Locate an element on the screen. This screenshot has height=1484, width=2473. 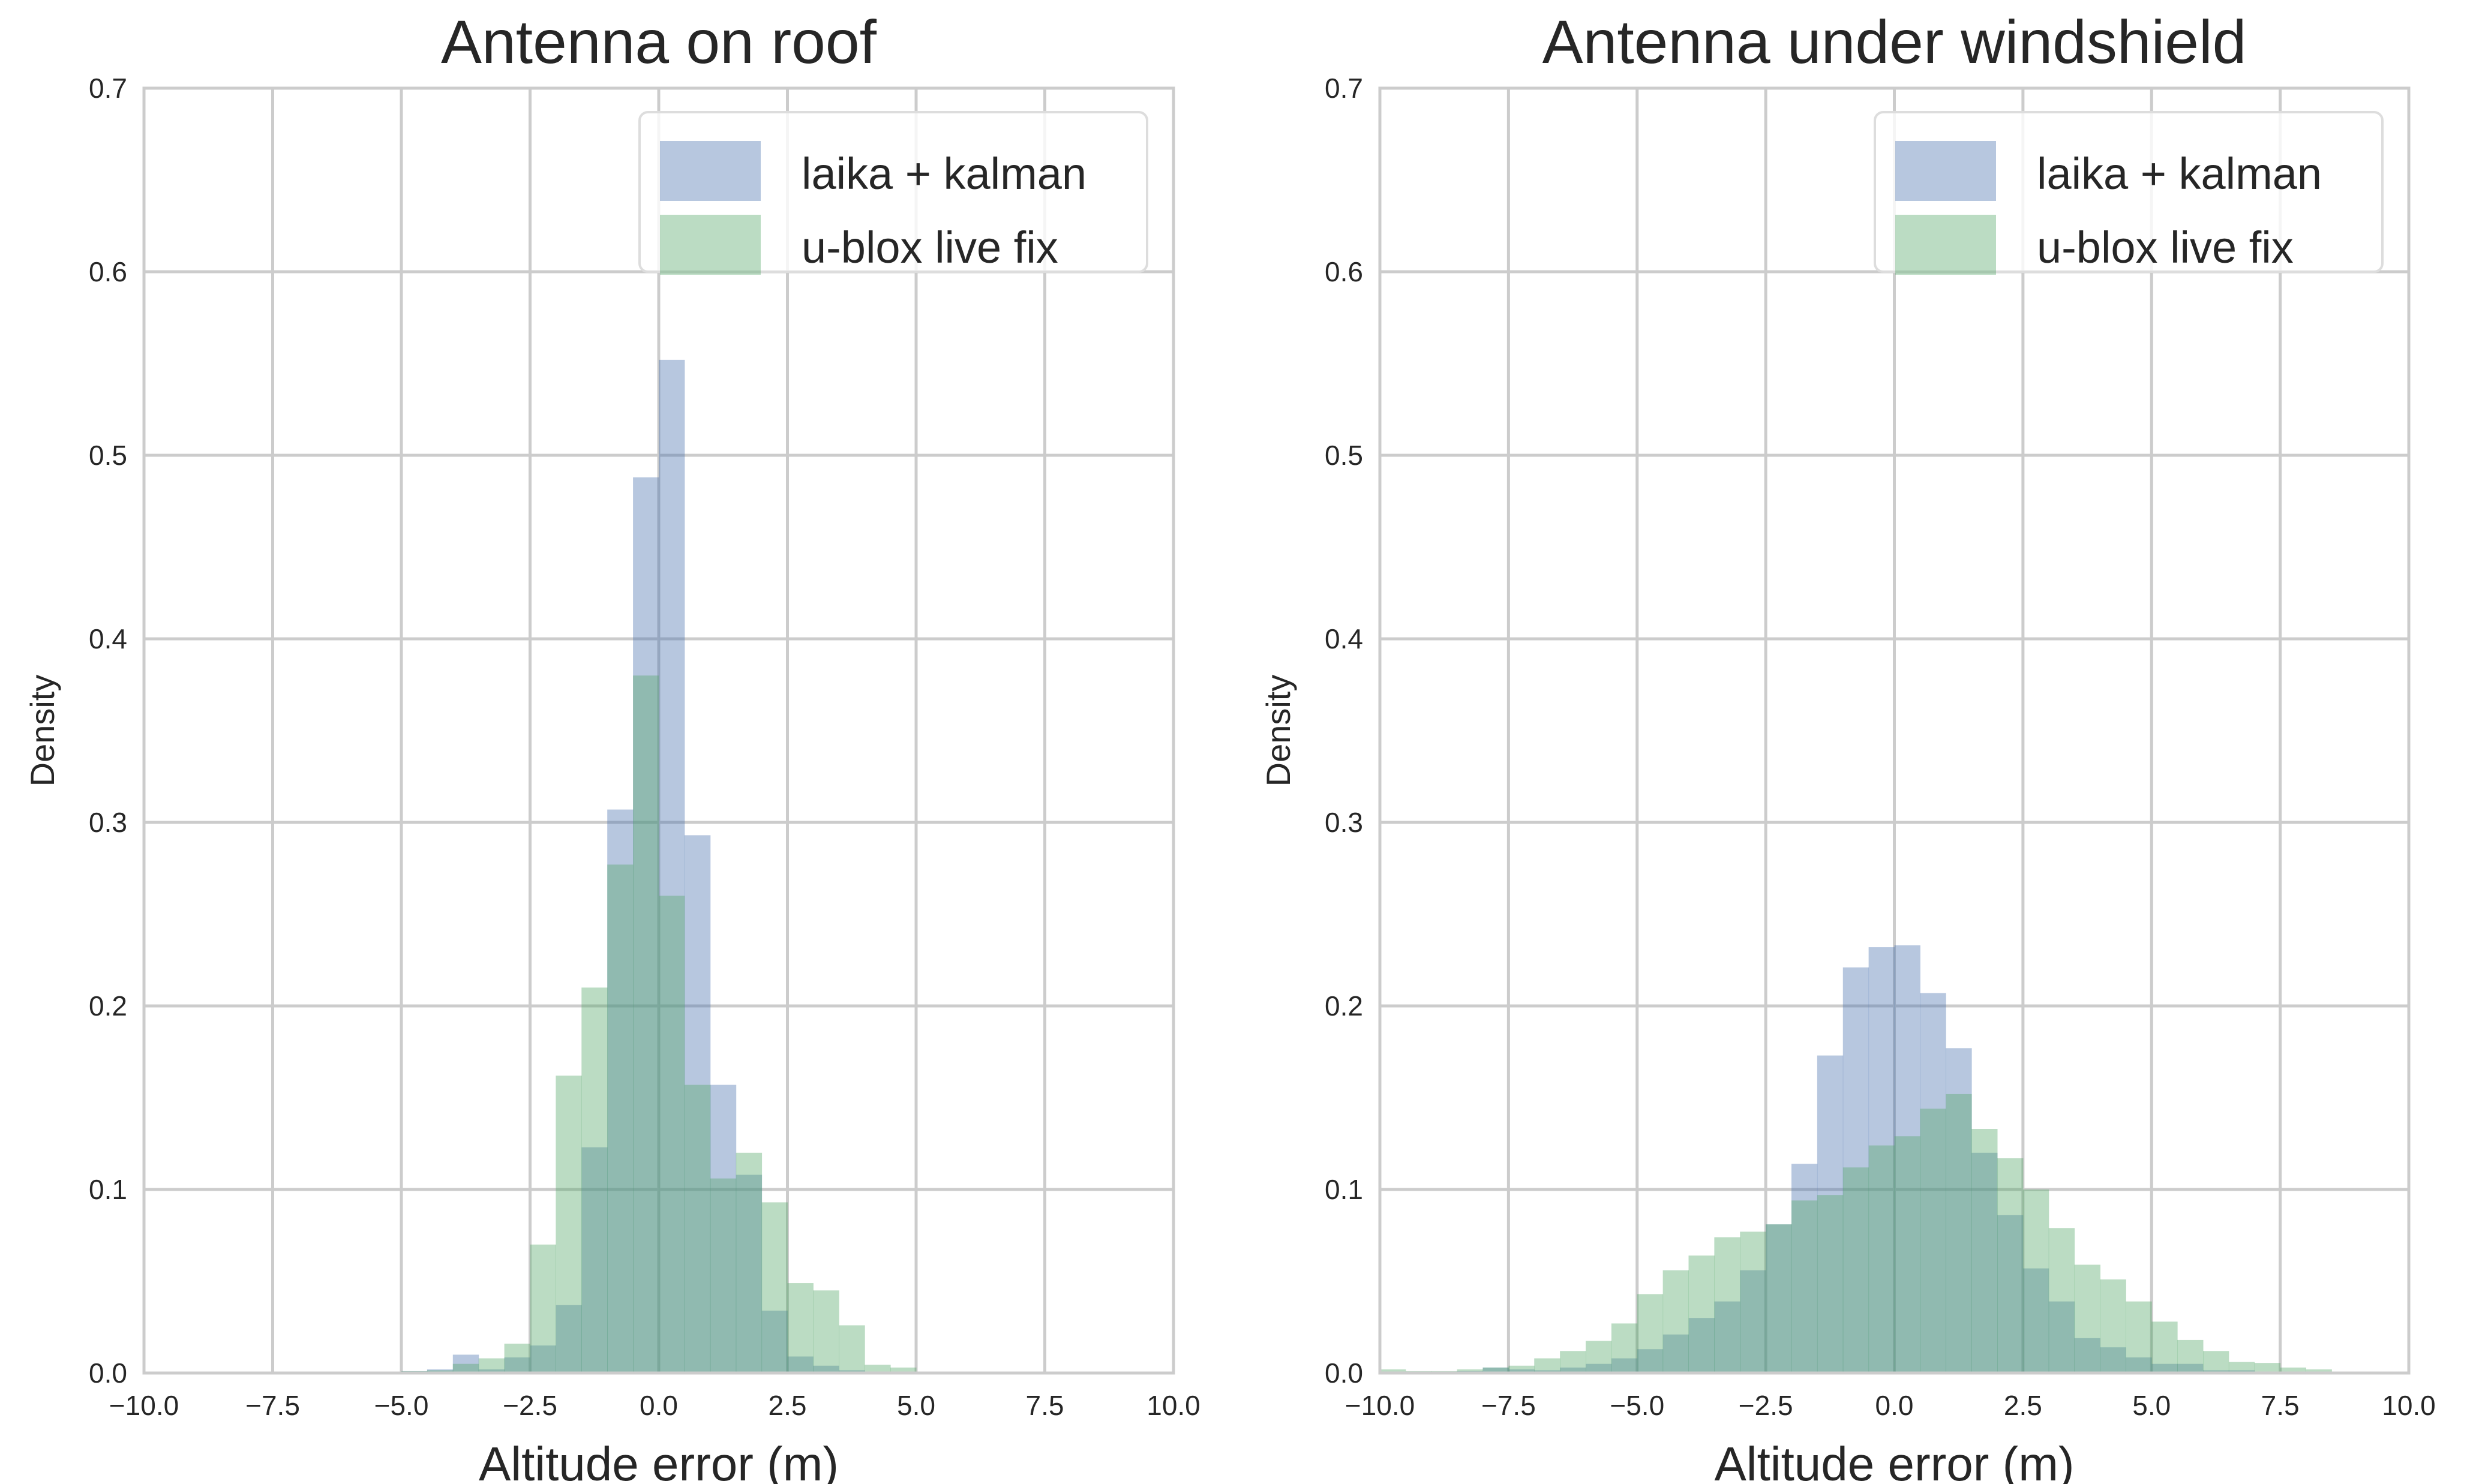
x-tick-label: 10.0 is located at coordinates (1174, 1405).